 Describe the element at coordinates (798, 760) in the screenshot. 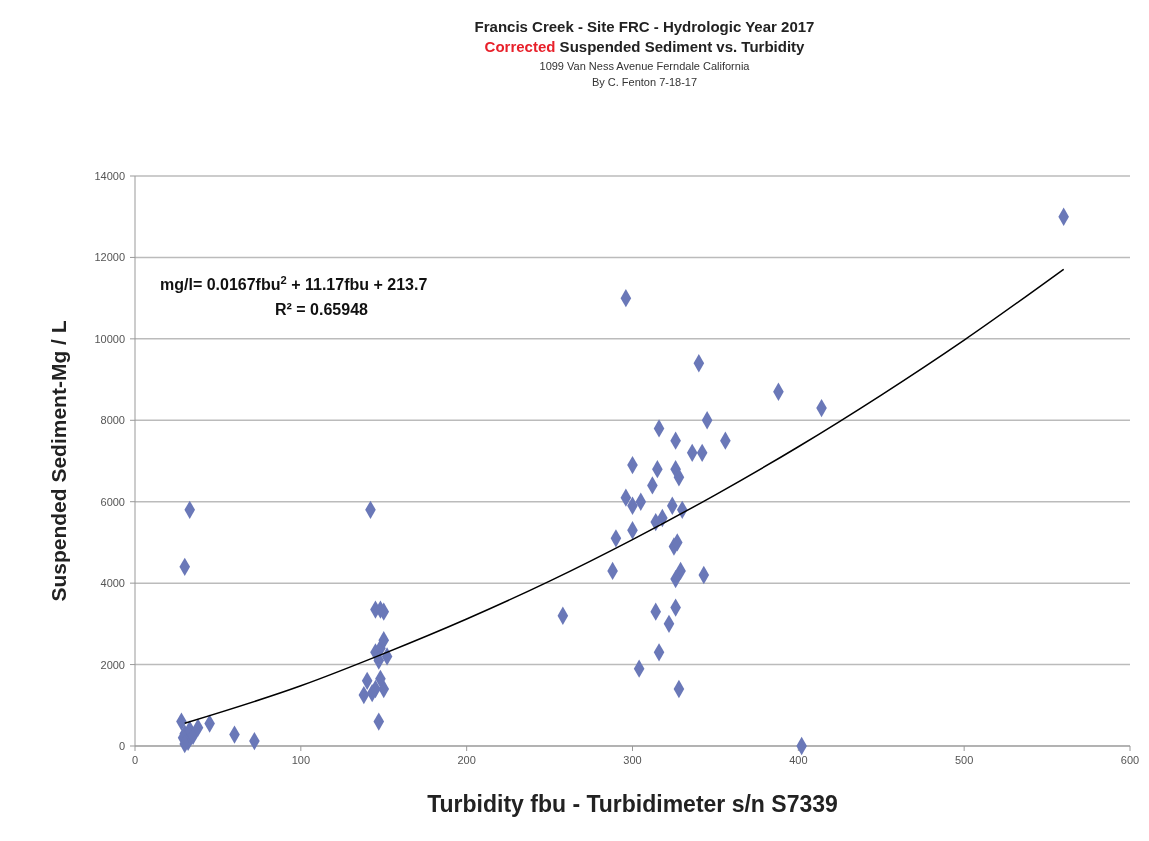

I see `x-tick-label: 400` at that location.